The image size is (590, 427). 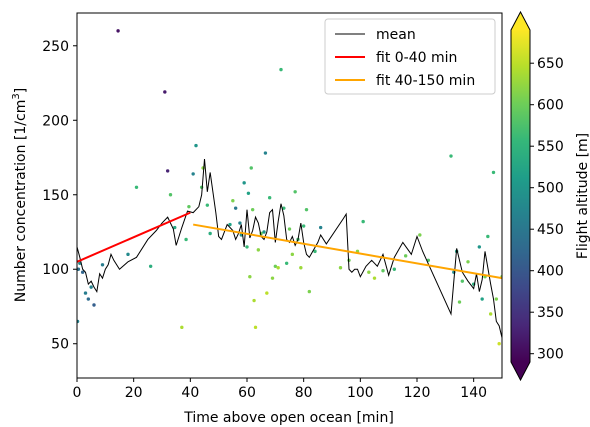 I want to click on colorbar-tick-label: 400, so click(x=550, y=272).